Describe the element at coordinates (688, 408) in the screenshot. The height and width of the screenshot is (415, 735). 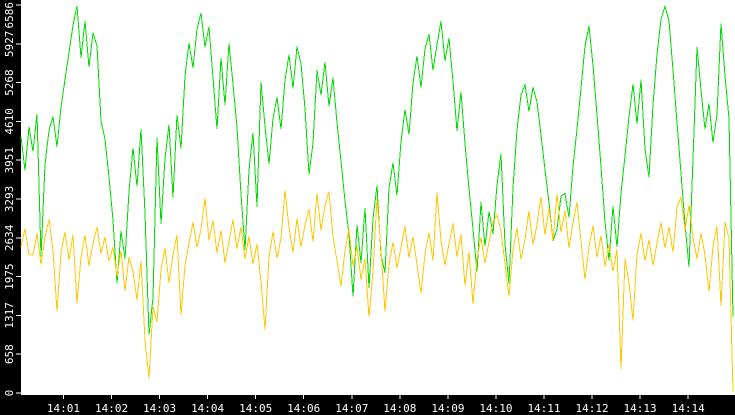
I see `x-tick-label: 14:14` at that location.